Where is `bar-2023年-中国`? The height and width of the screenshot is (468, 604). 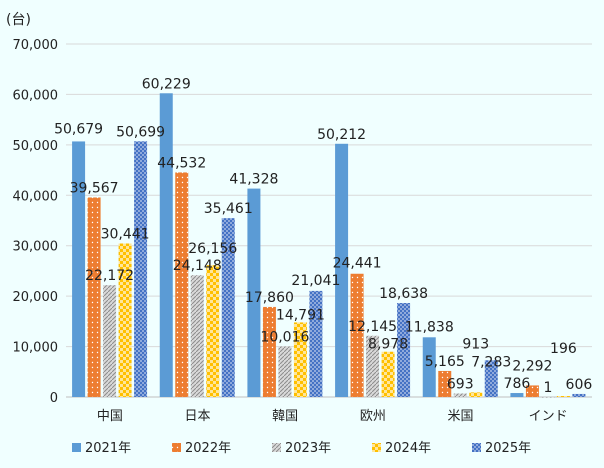 bar-2023年-中国 is located at coordinates (110, 341).